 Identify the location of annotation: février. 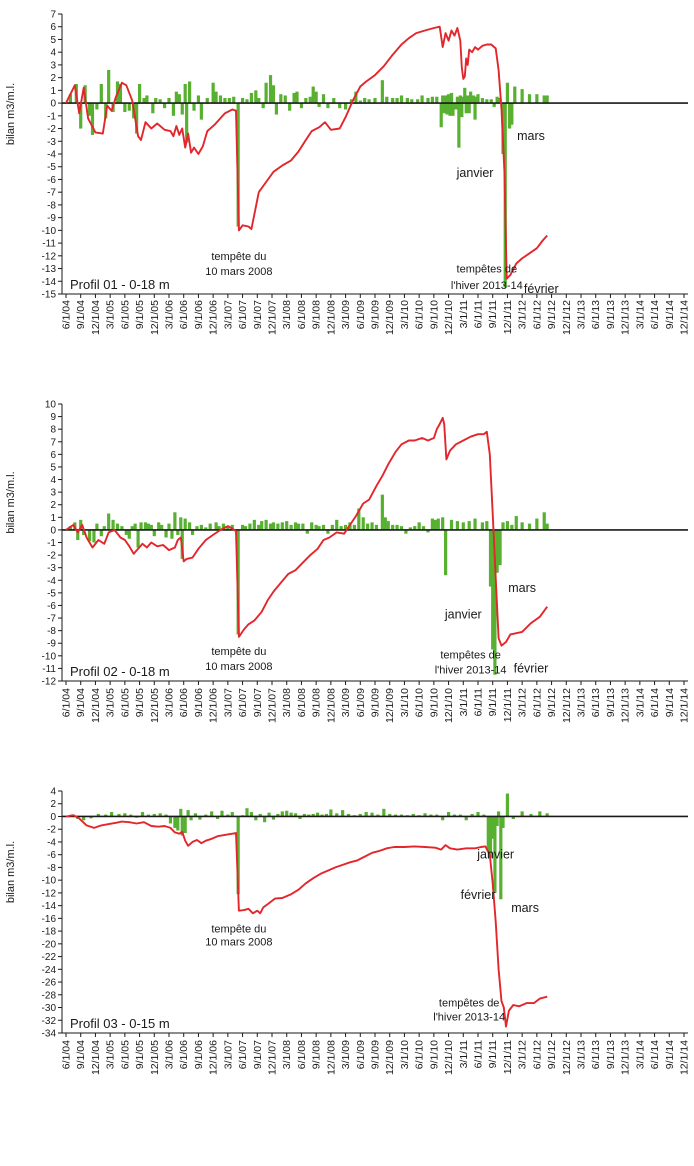
(531, 668).